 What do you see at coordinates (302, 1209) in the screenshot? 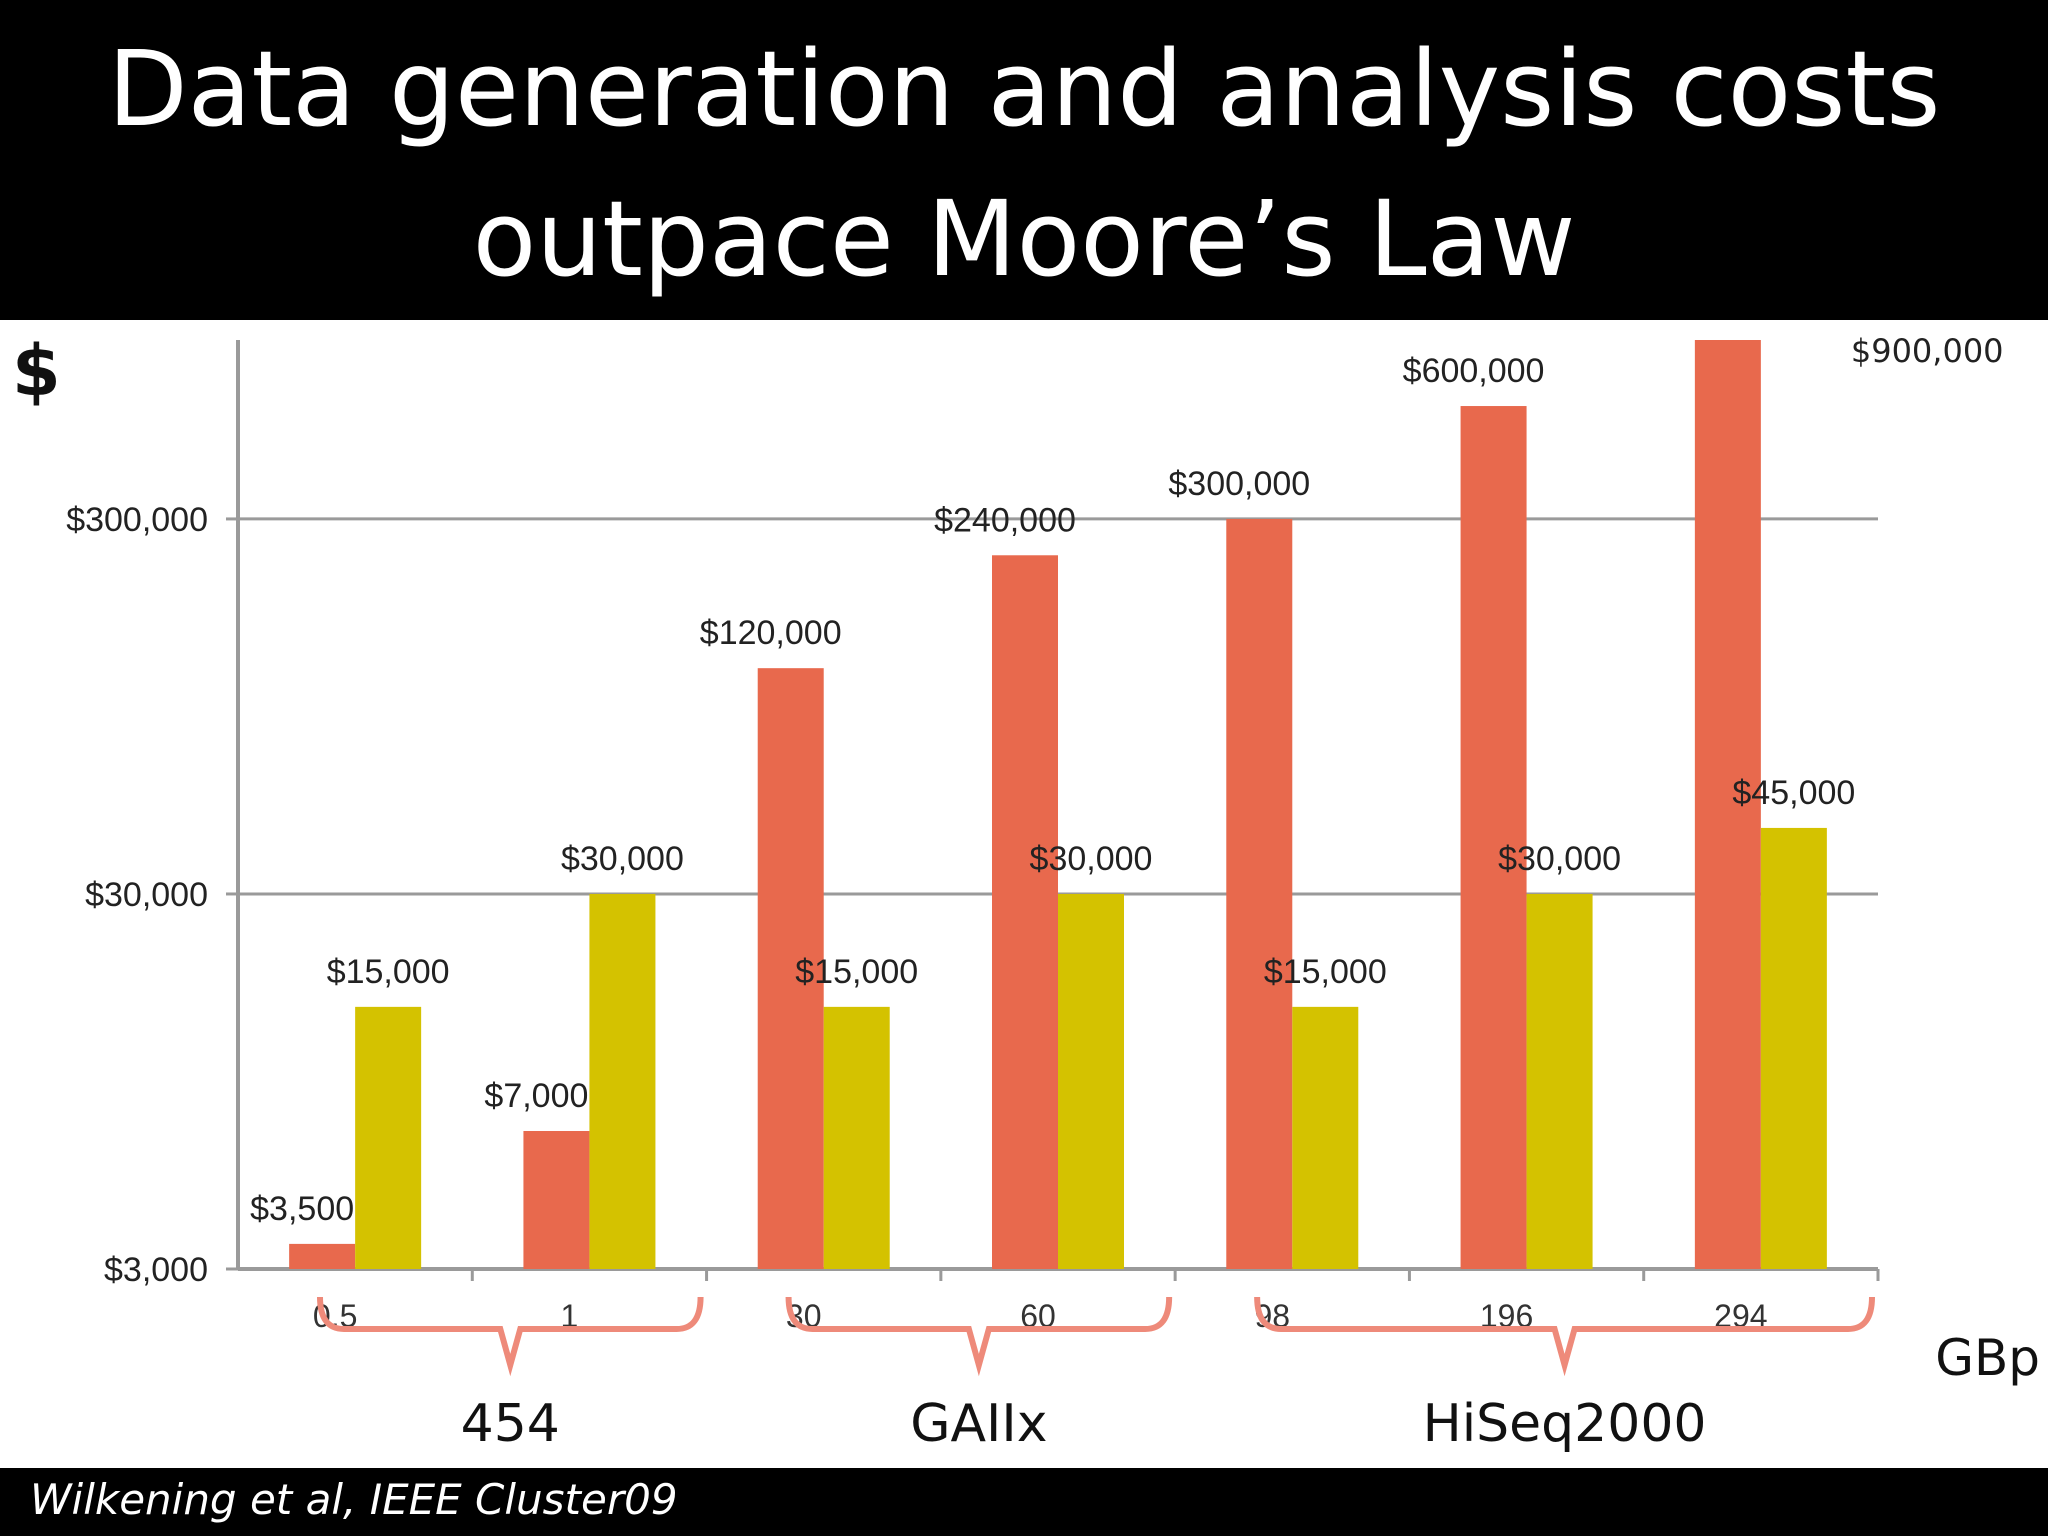
I see `data-label: $3,500` at bounding box center [302, 1209].